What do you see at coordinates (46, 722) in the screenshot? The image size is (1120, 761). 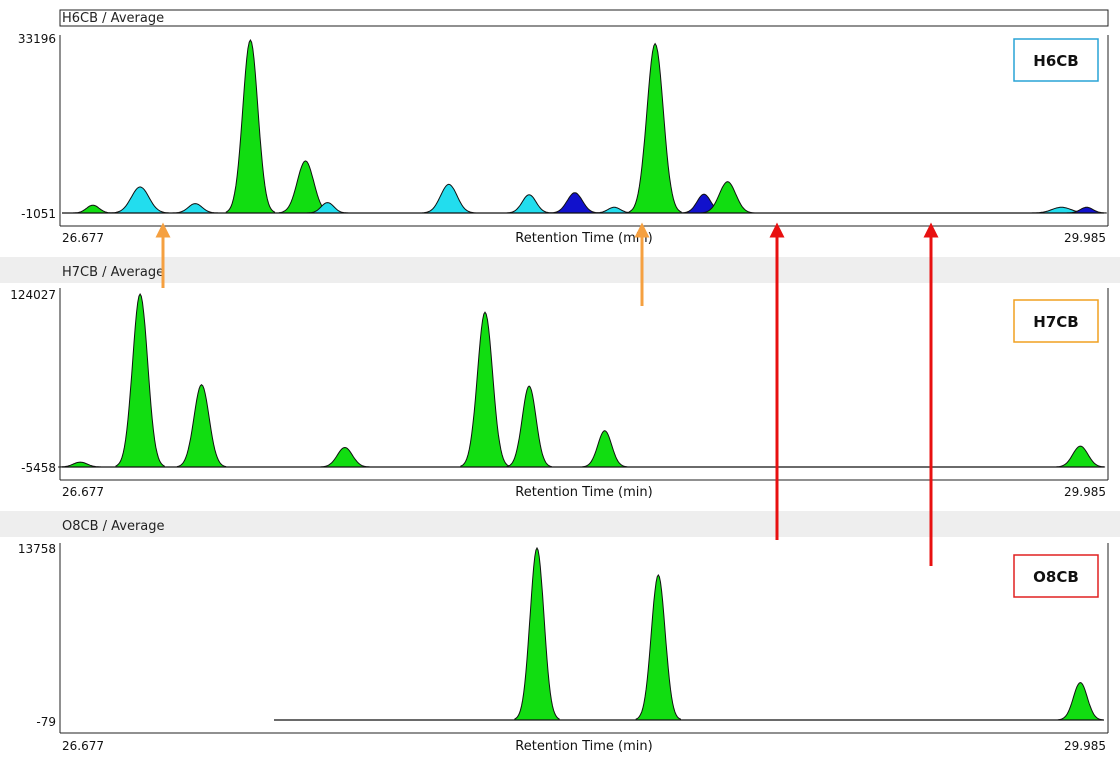 I see `y-min-label: -79` at bounding box center [46, 722].